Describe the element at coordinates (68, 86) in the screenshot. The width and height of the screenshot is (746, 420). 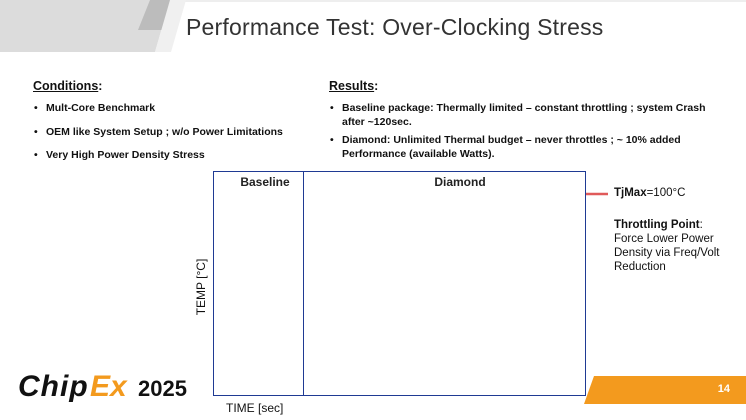
I see `conditions-heading: Conditions:` at that location.